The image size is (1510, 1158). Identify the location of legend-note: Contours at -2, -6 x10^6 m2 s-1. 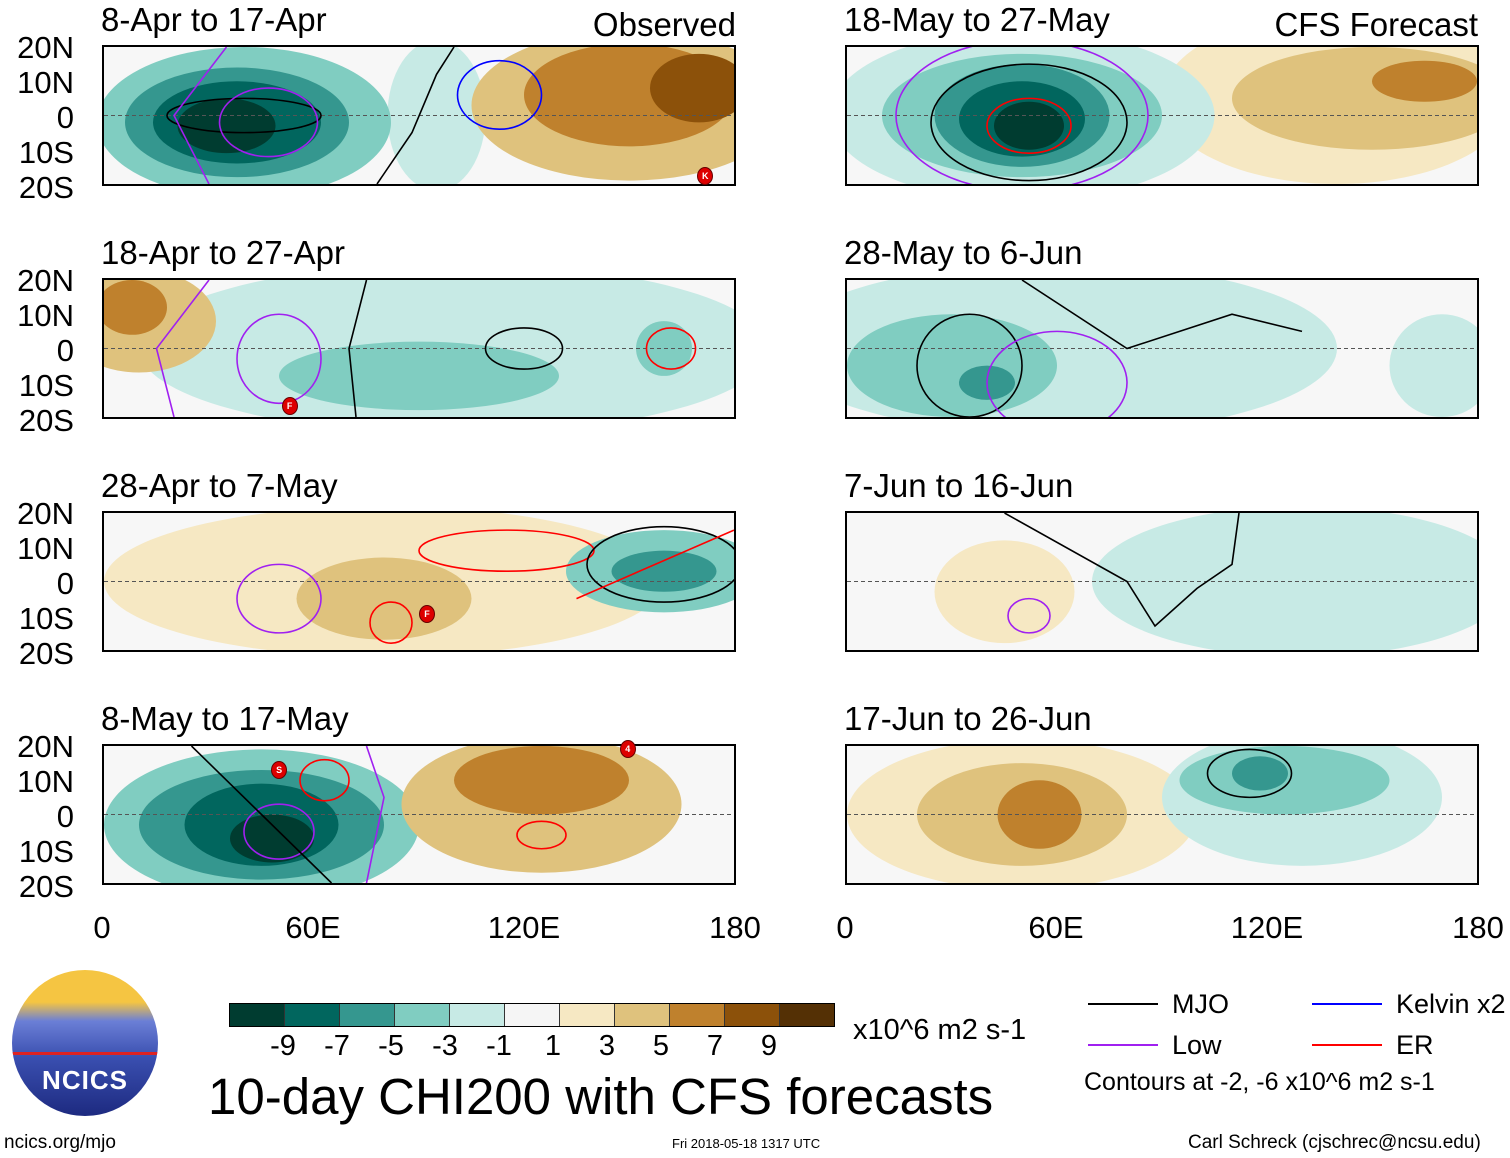
(1259, 1082).